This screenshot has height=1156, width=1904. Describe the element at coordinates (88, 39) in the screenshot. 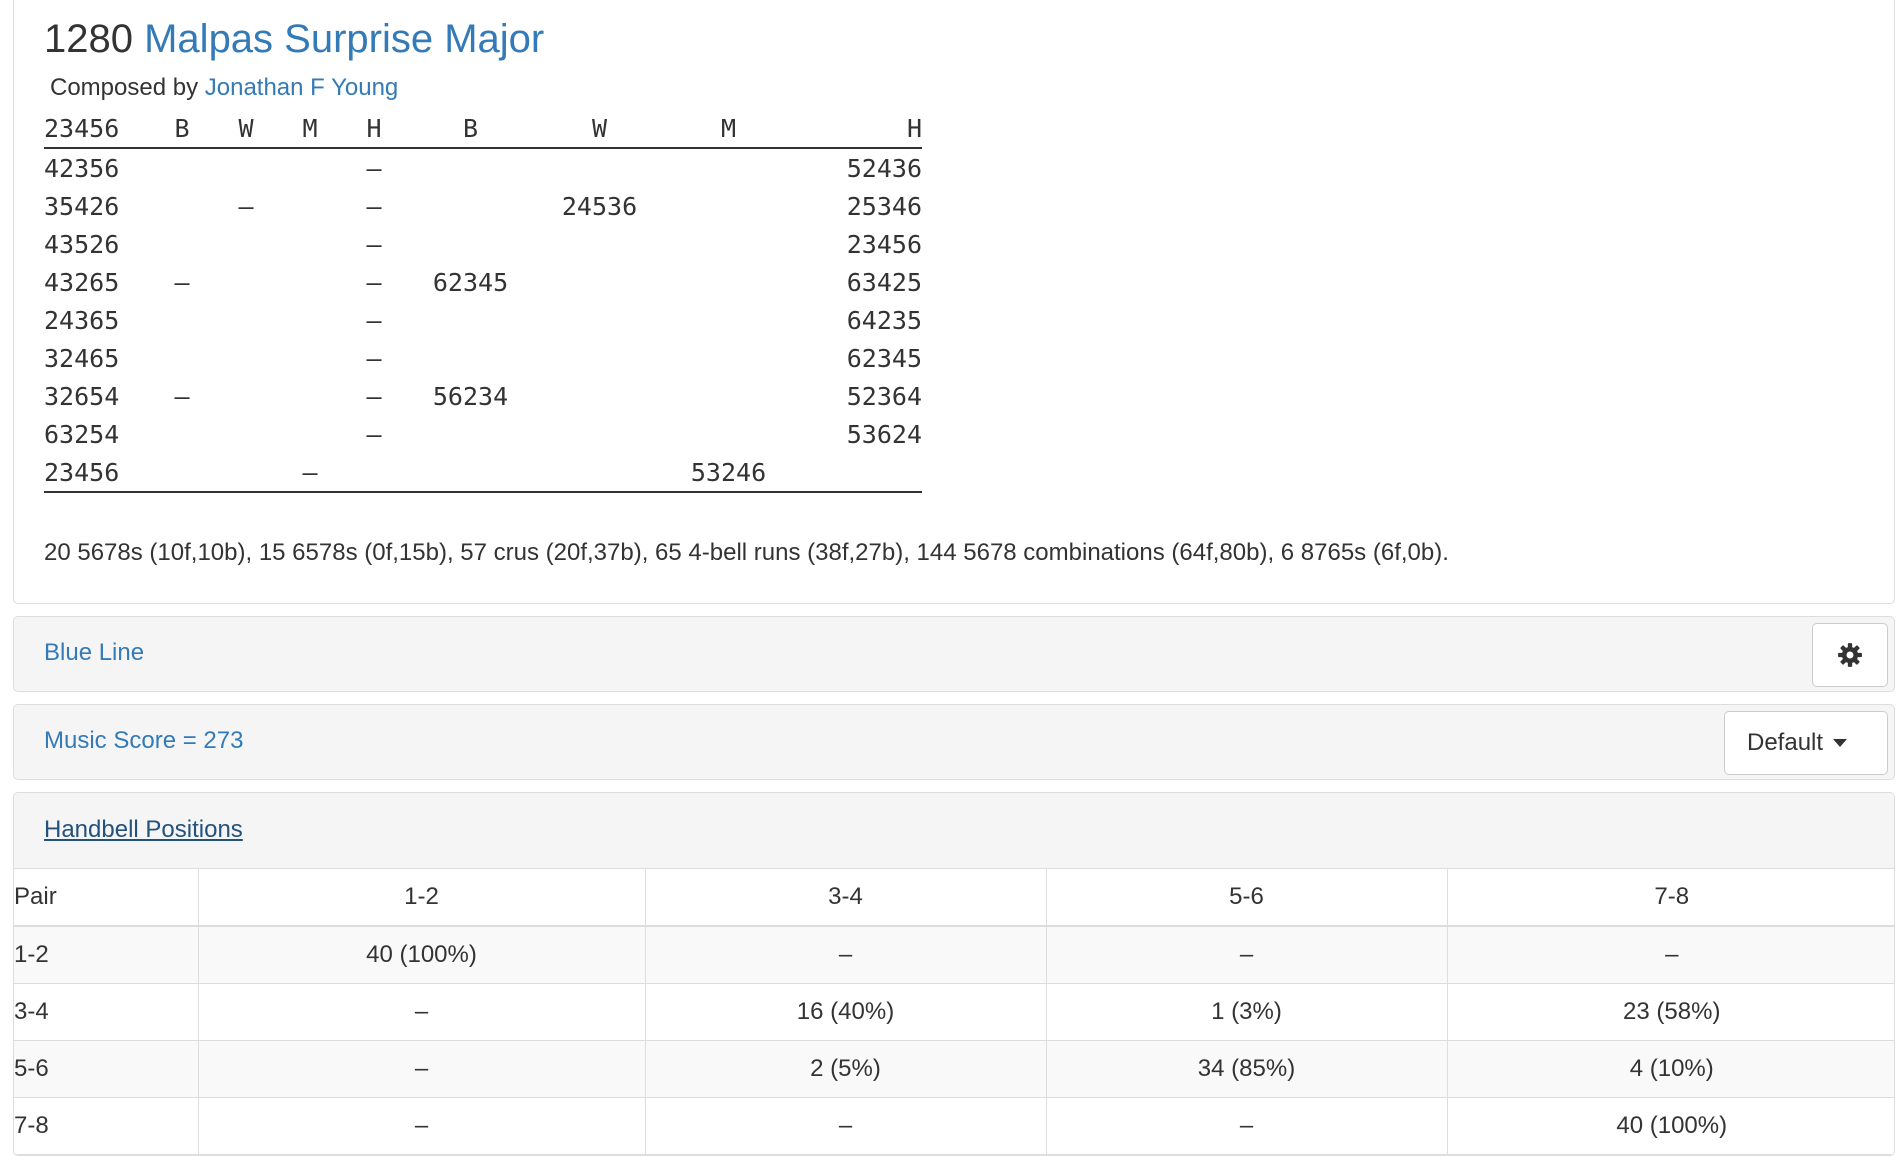

I see `composition-length: 1280` at that location.